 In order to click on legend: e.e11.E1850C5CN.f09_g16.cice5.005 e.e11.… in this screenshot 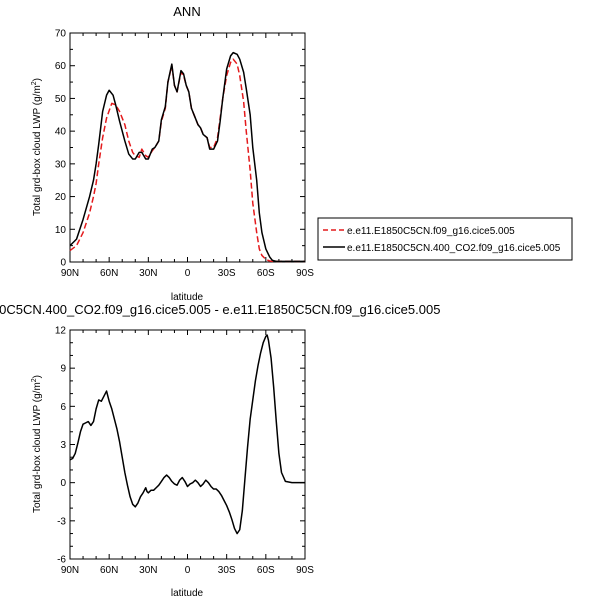, I will do `click(445, 239)`.